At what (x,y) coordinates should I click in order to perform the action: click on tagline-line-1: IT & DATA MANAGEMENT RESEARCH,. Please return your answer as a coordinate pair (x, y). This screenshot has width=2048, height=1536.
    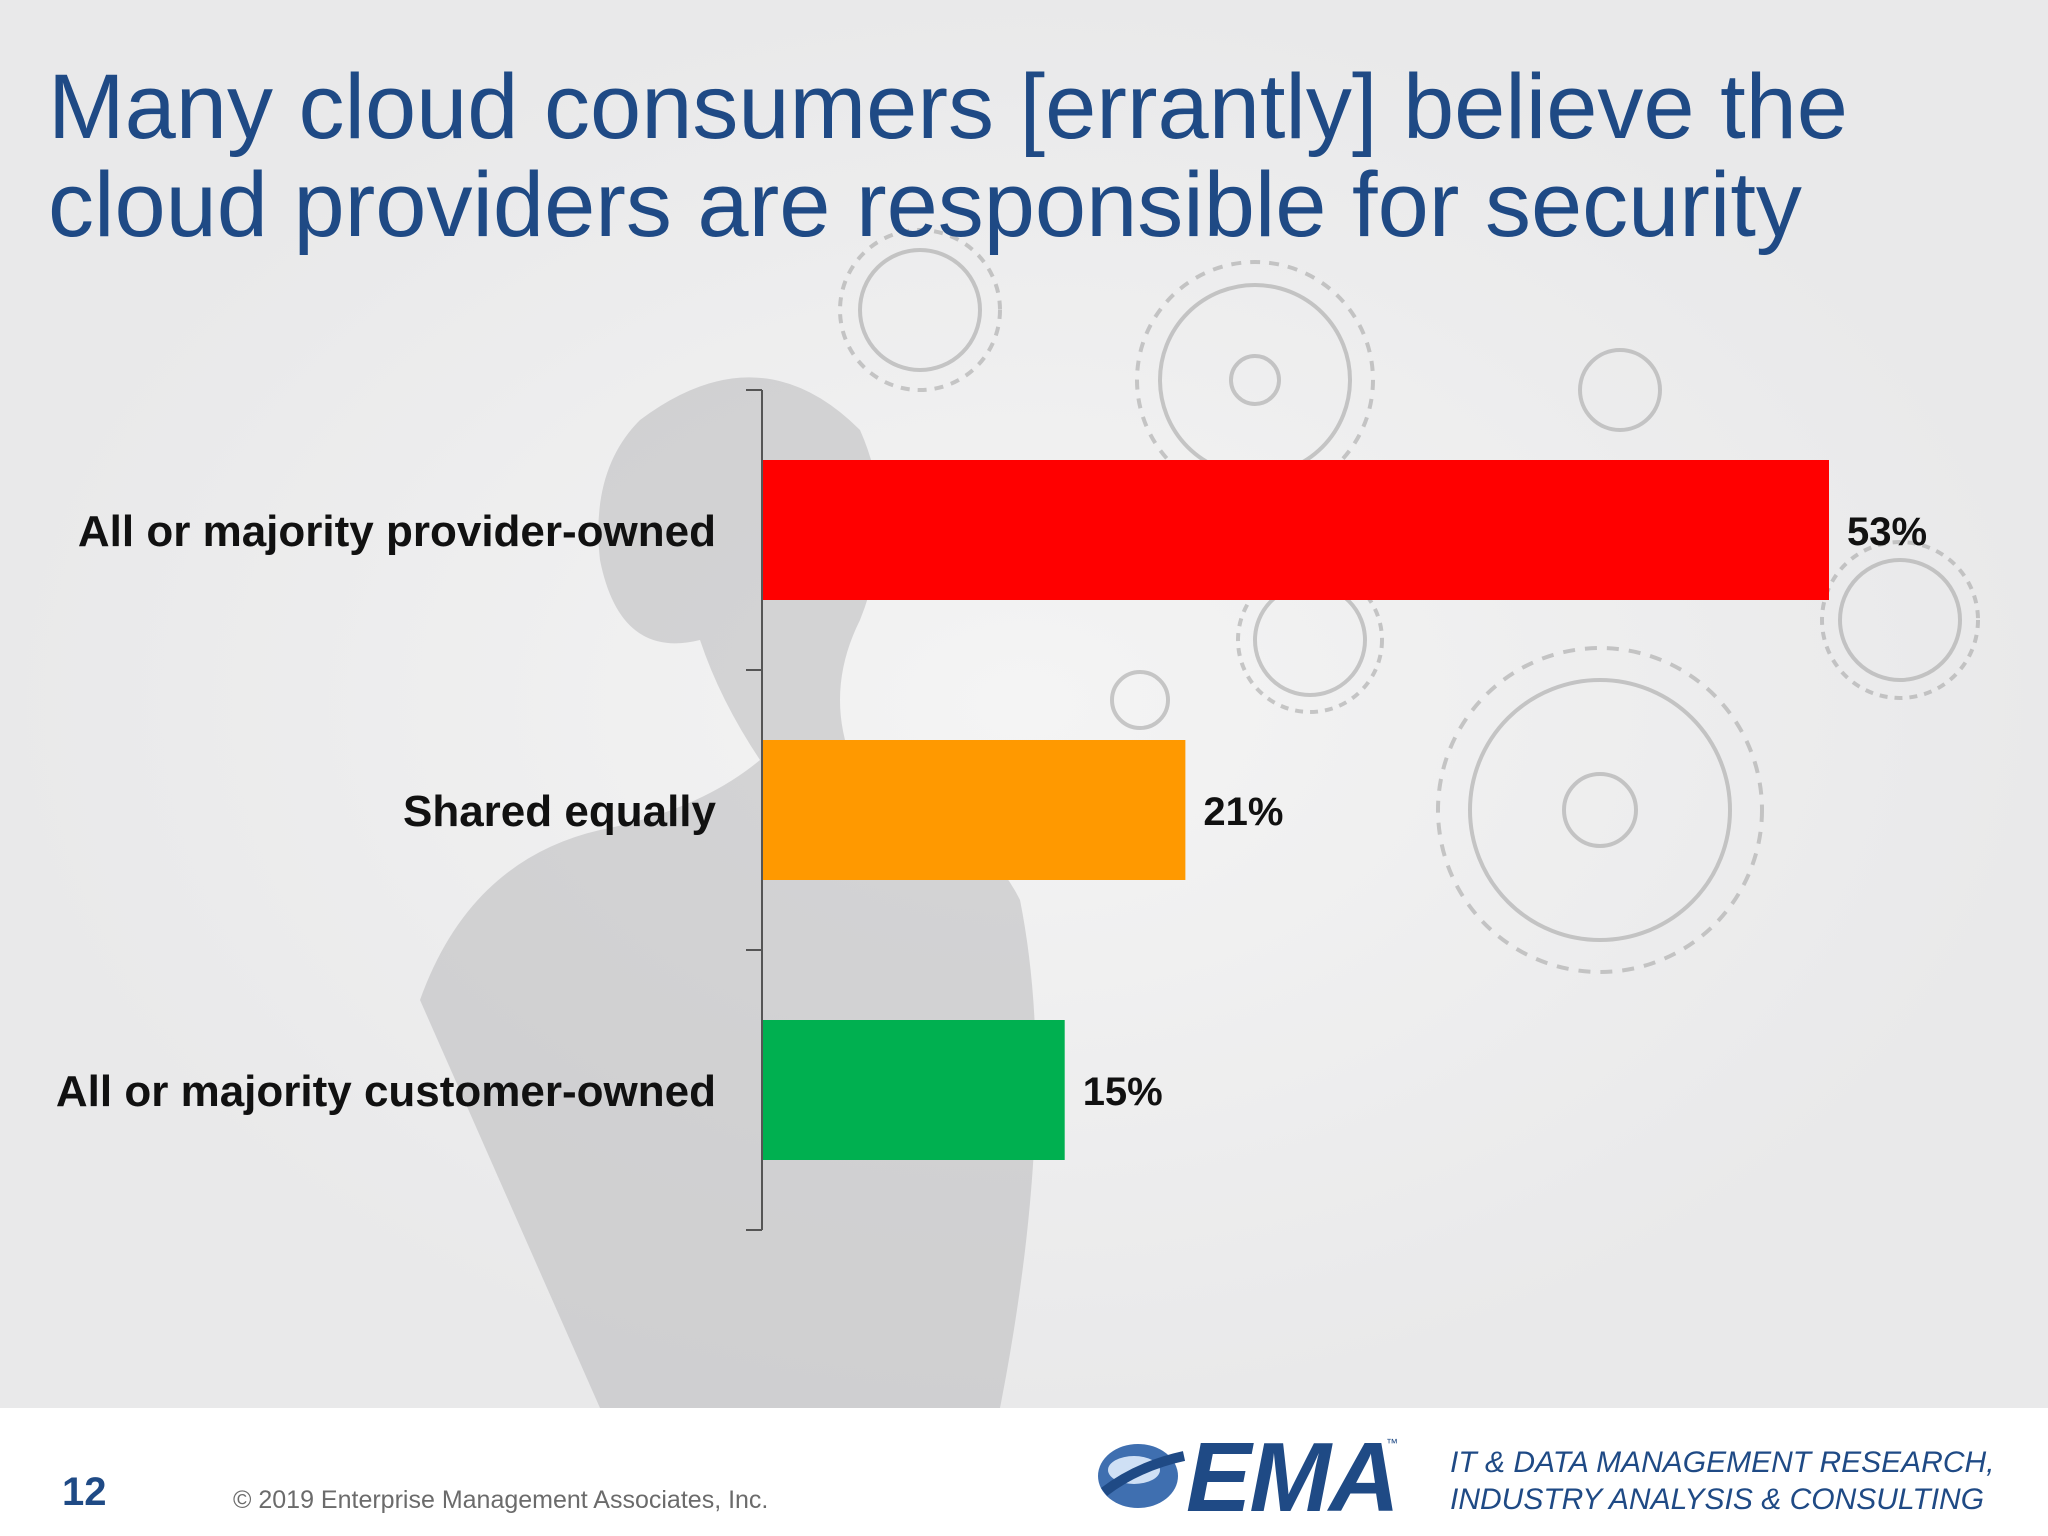
    Looking at the image, I should click on (1722, 1462).